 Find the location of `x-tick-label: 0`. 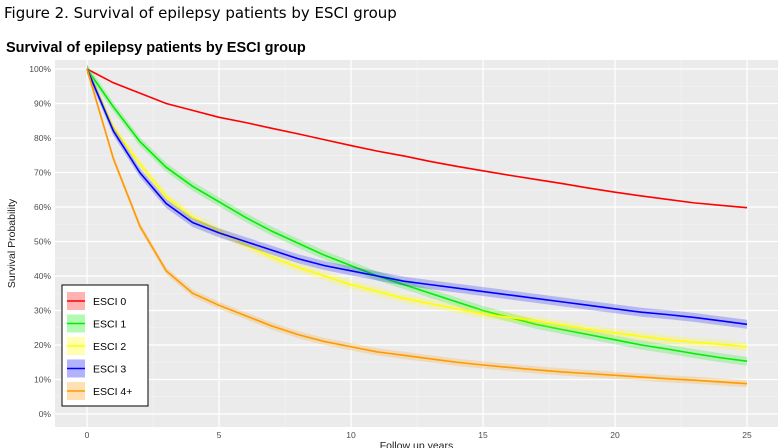

x-tick-label: 0 is located at coordinates (87, 435).